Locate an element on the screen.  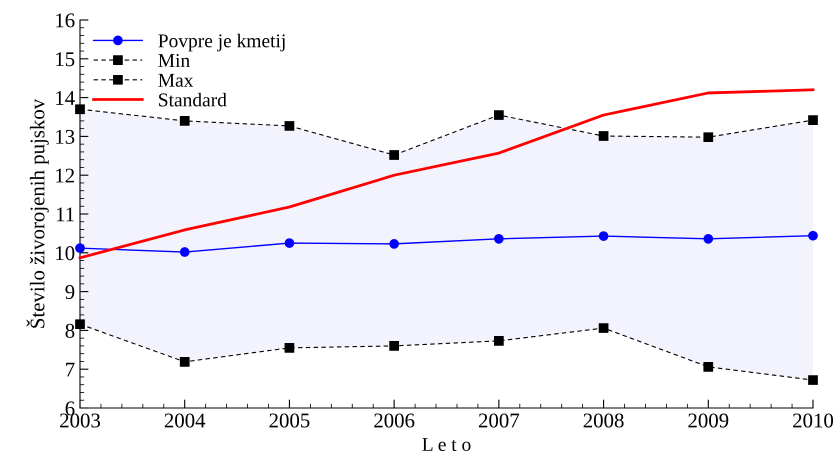
legend-label: Max is located at coordinates (176, 80).